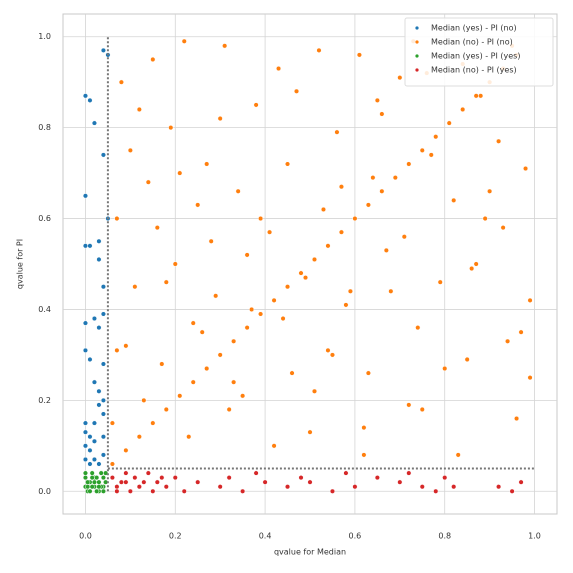 Image resolution: width=573 pixels, height=573 pixels. What do you see at coordinates (475, 56) in the screenshot?
I see `legend-label: Median (yes) - PI (yes)` at bounding box center [475, 56].